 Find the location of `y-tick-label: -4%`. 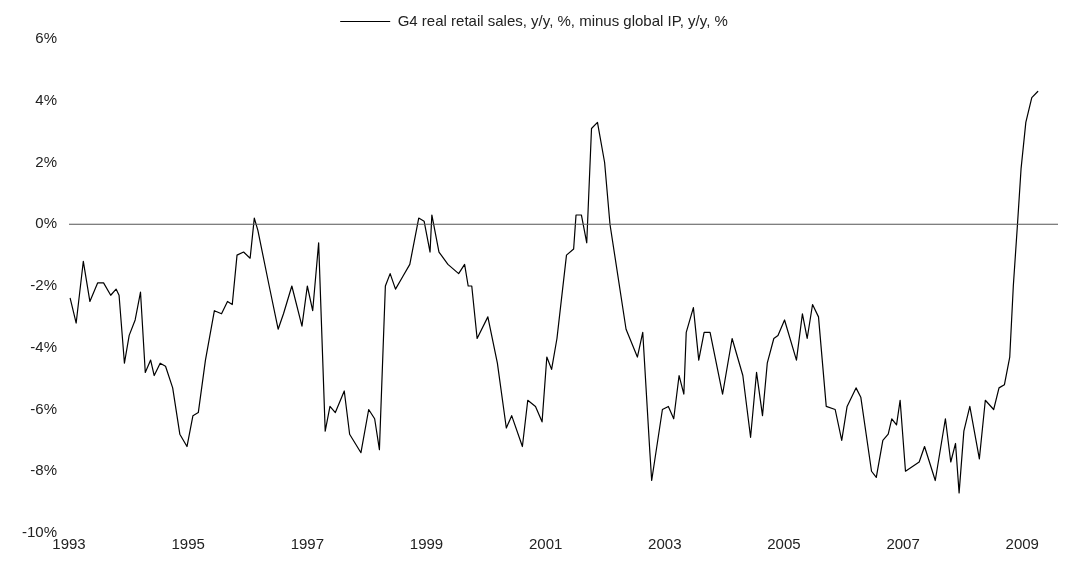

y-tick-label: -4% is located at coordinates (44, 346).